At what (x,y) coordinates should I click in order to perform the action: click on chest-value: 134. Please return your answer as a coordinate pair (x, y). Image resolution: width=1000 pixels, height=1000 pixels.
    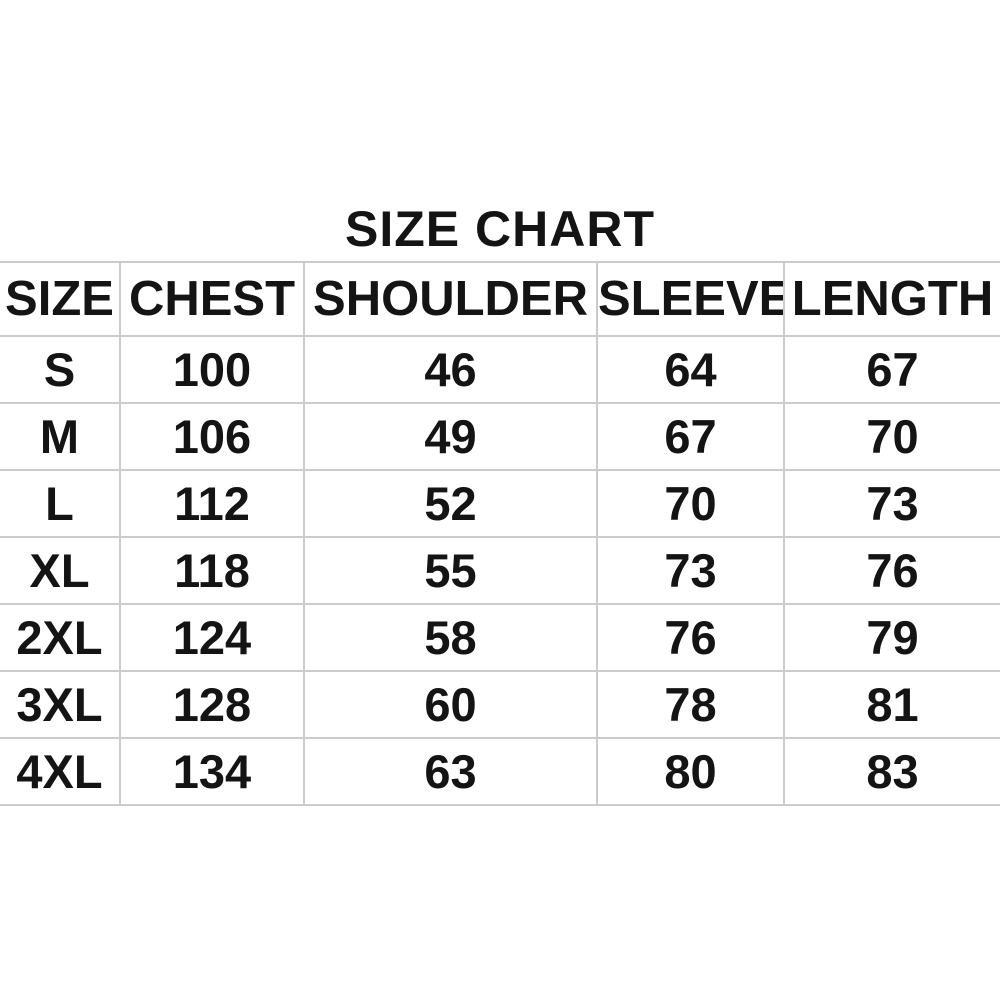
    Looking at the image, I should click on (211, 771).